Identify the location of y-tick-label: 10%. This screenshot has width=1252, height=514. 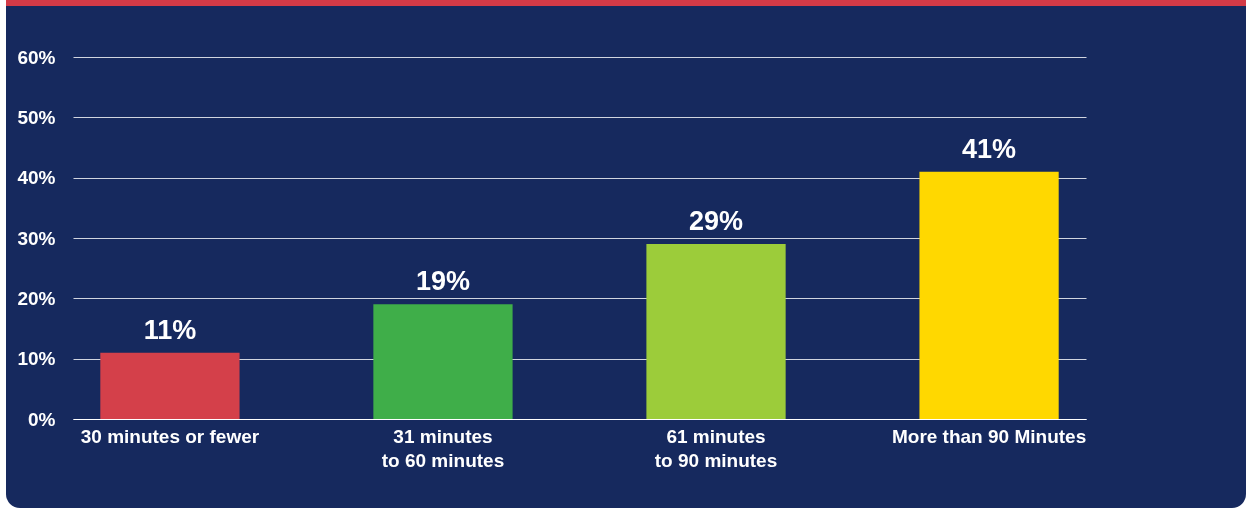
(36, 359).